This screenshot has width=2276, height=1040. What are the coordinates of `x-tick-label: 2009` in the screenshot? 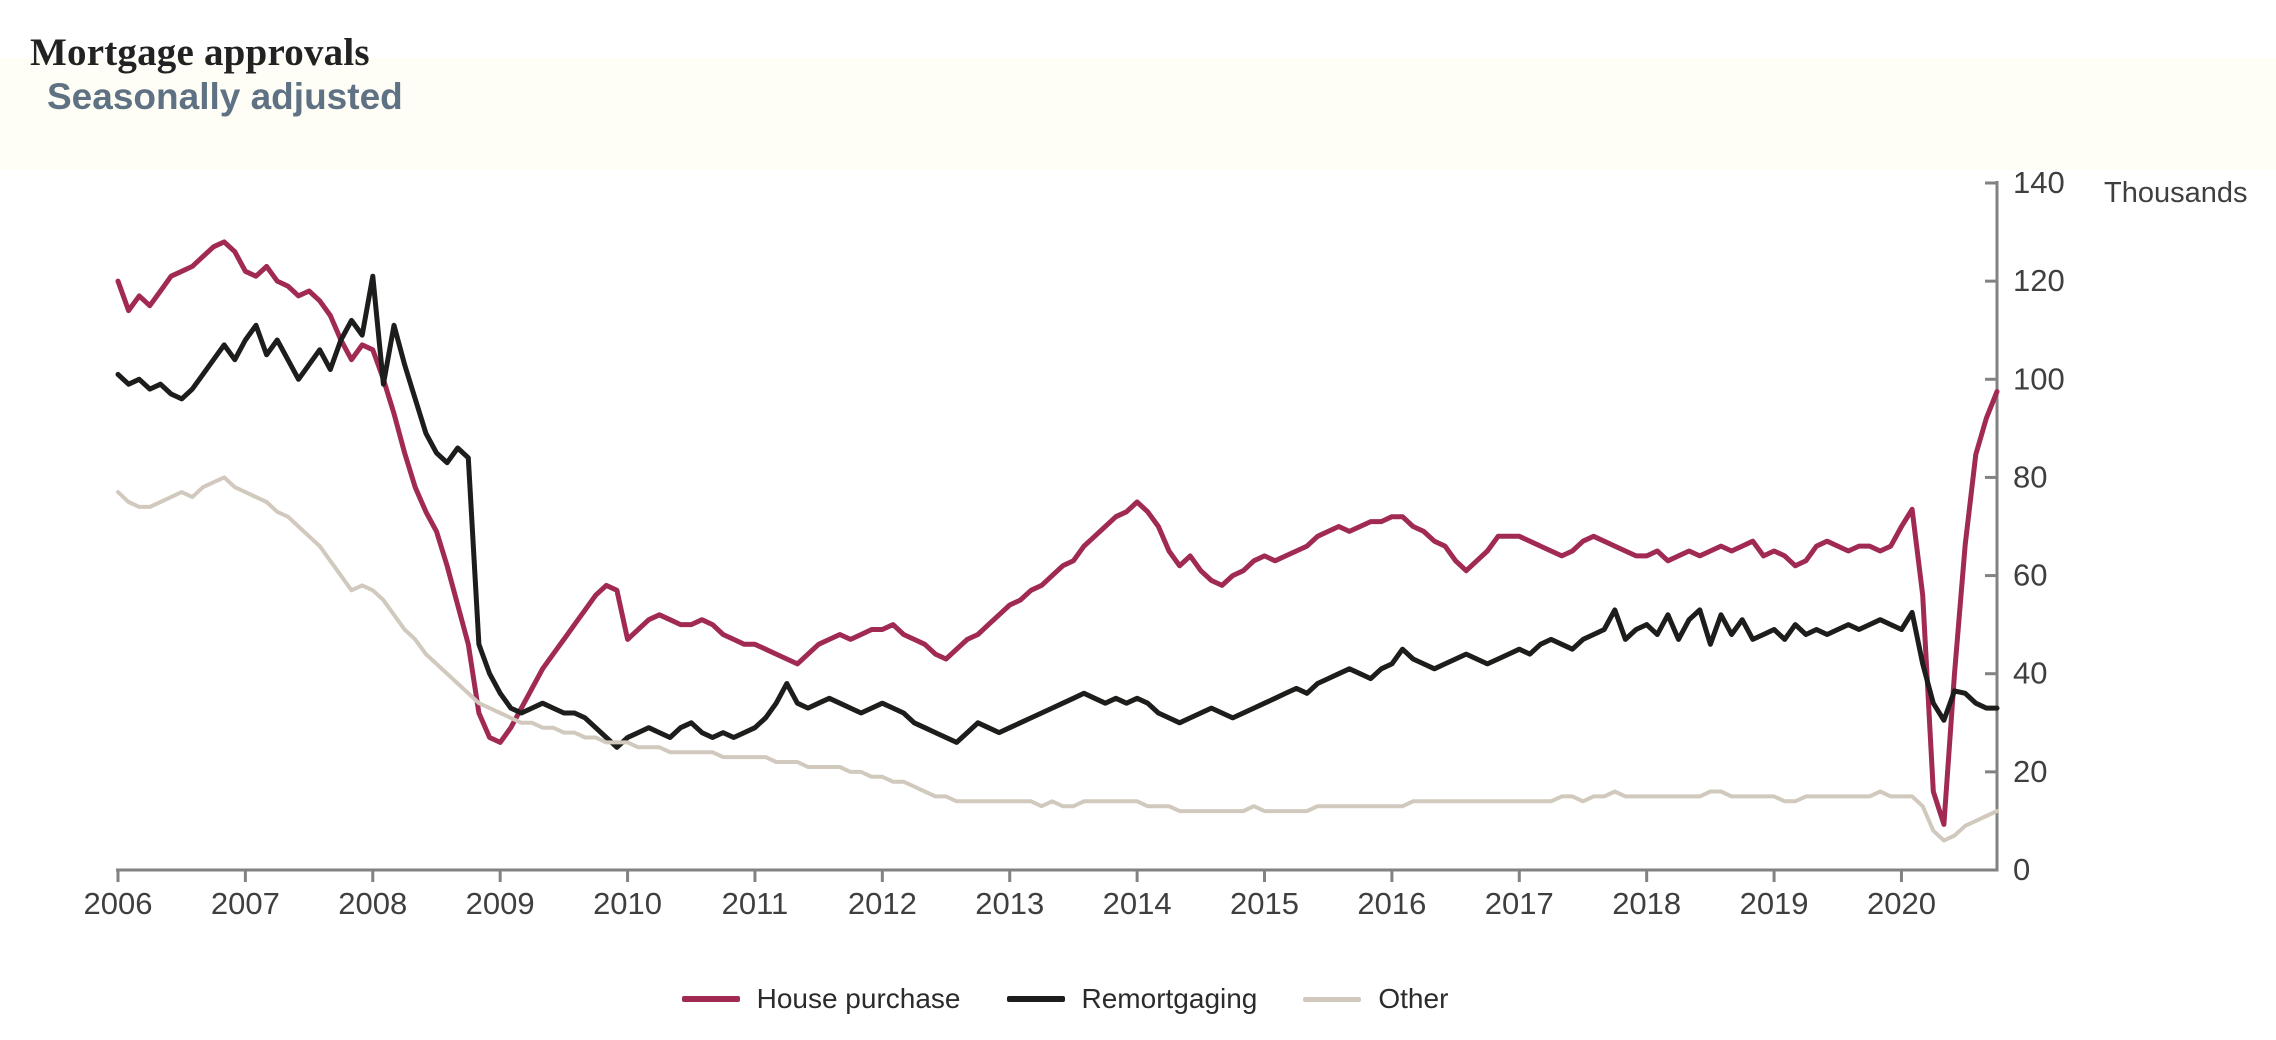 It's located at (500, 903).